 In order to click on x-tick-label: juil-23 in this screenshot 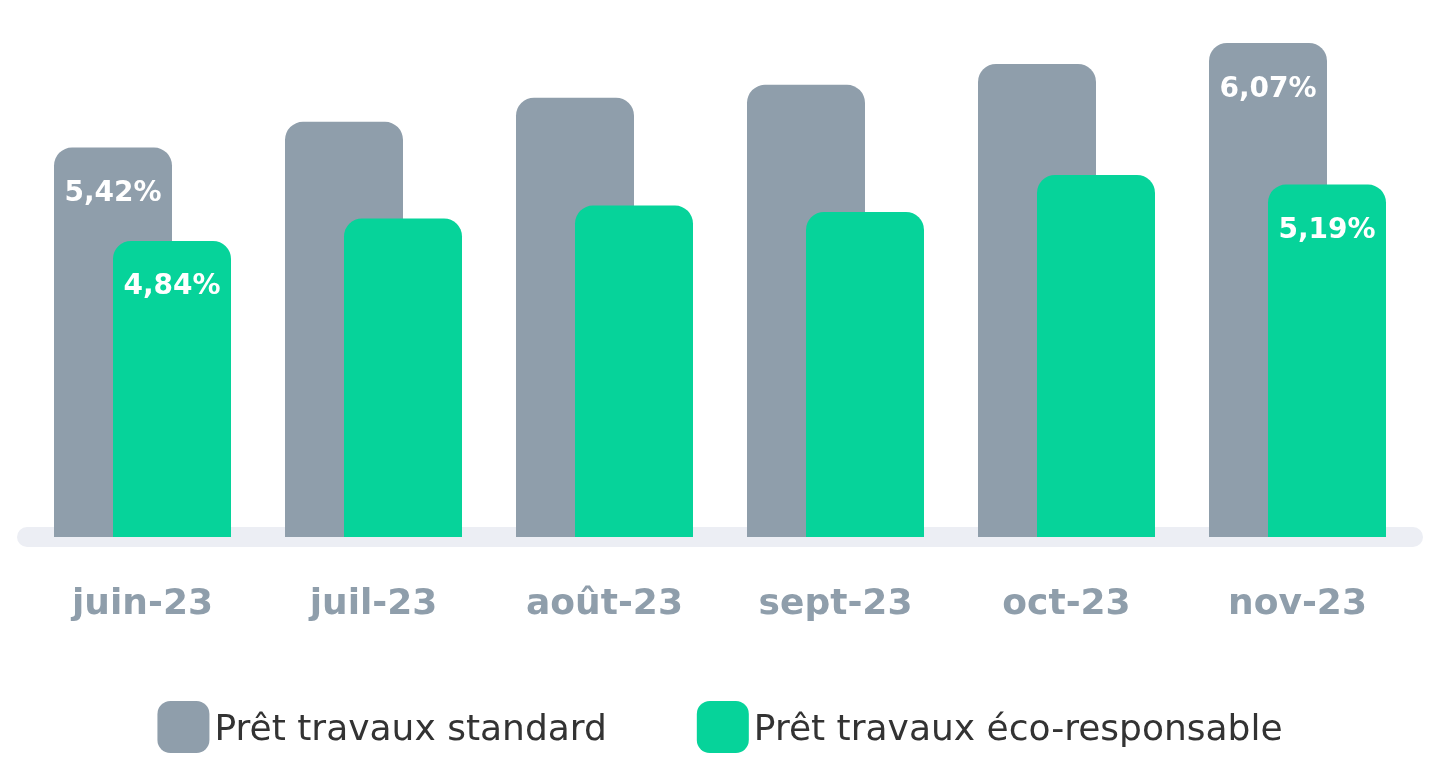, I will do `click(372, 601)`.